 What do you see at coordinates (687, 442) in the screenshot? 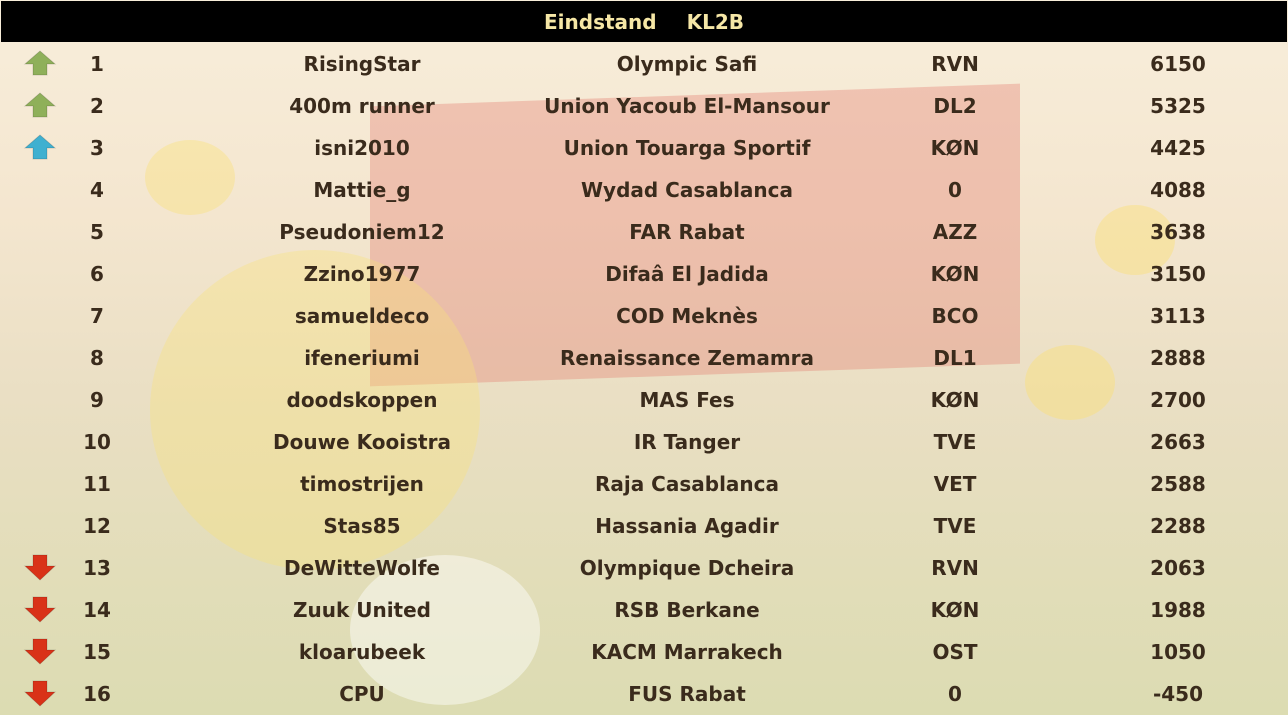
I see `team-name: IR Tanger` at bounding box center [687, 442].